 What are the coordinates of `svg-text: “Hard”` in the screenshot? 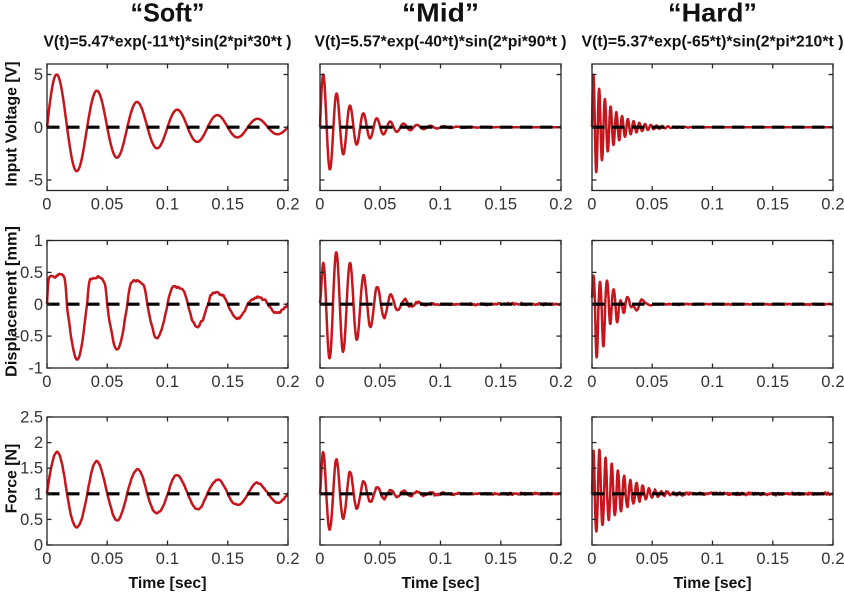 It's located at (712, 14).